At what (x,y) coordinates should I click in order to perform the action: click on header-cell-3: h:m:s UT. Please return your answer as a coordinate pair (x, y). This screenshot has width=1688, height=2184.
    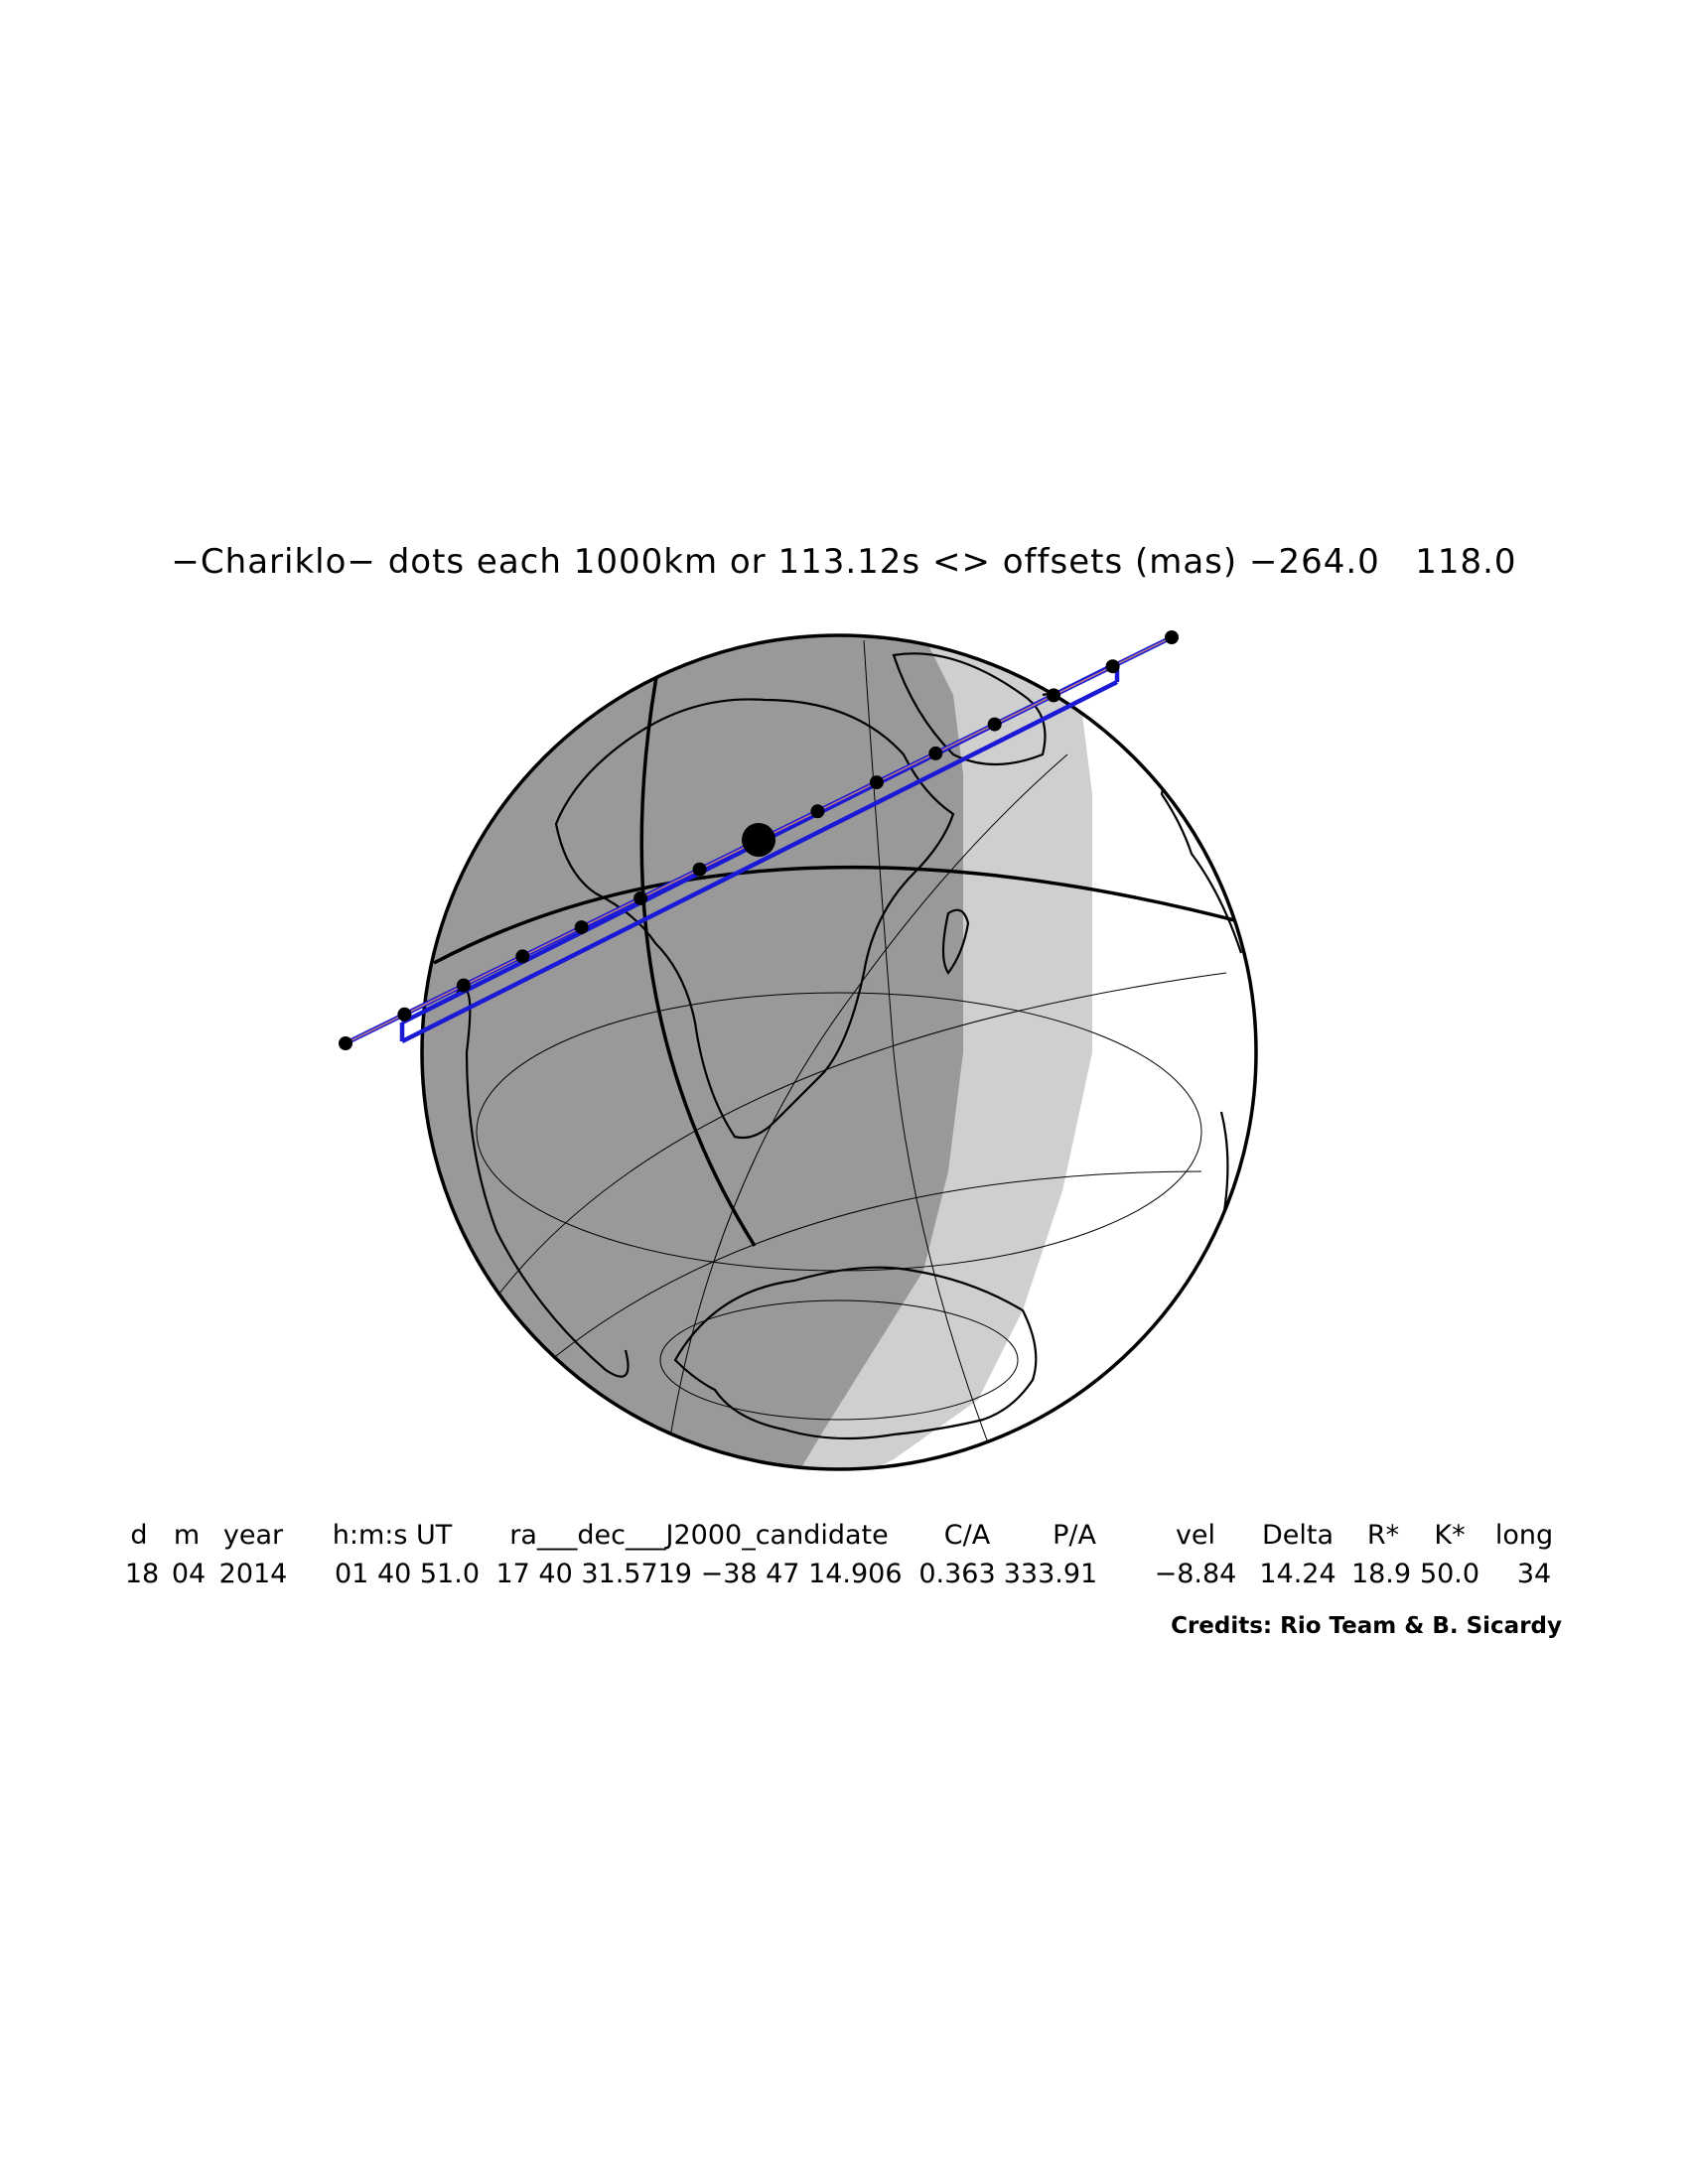
    Looking at the image, I should click on (392, 1535).